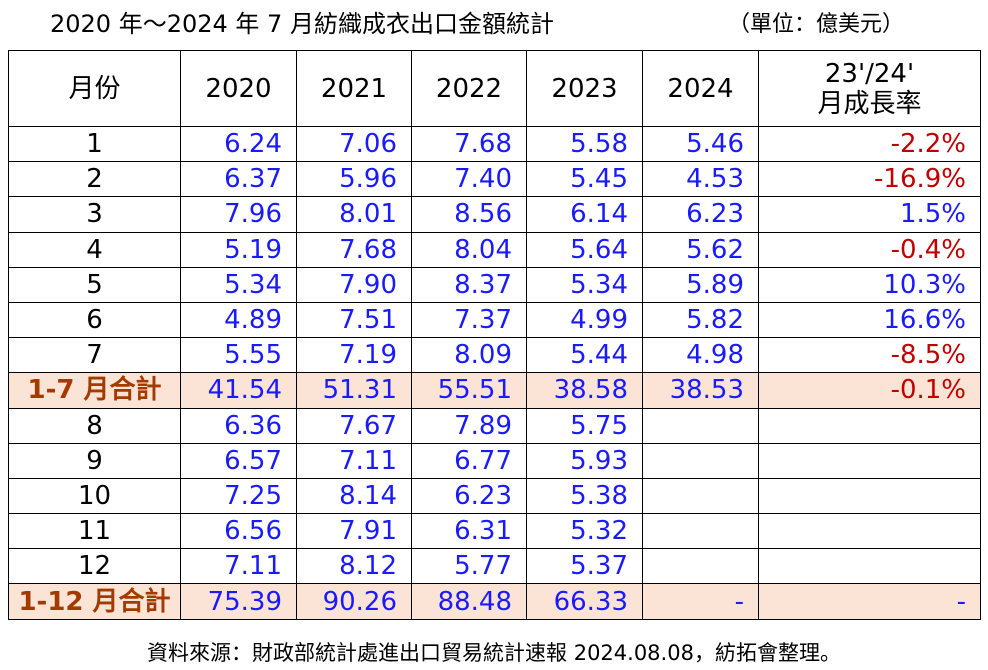  I want to click on value-cell: 38.58, so click(584, 390).